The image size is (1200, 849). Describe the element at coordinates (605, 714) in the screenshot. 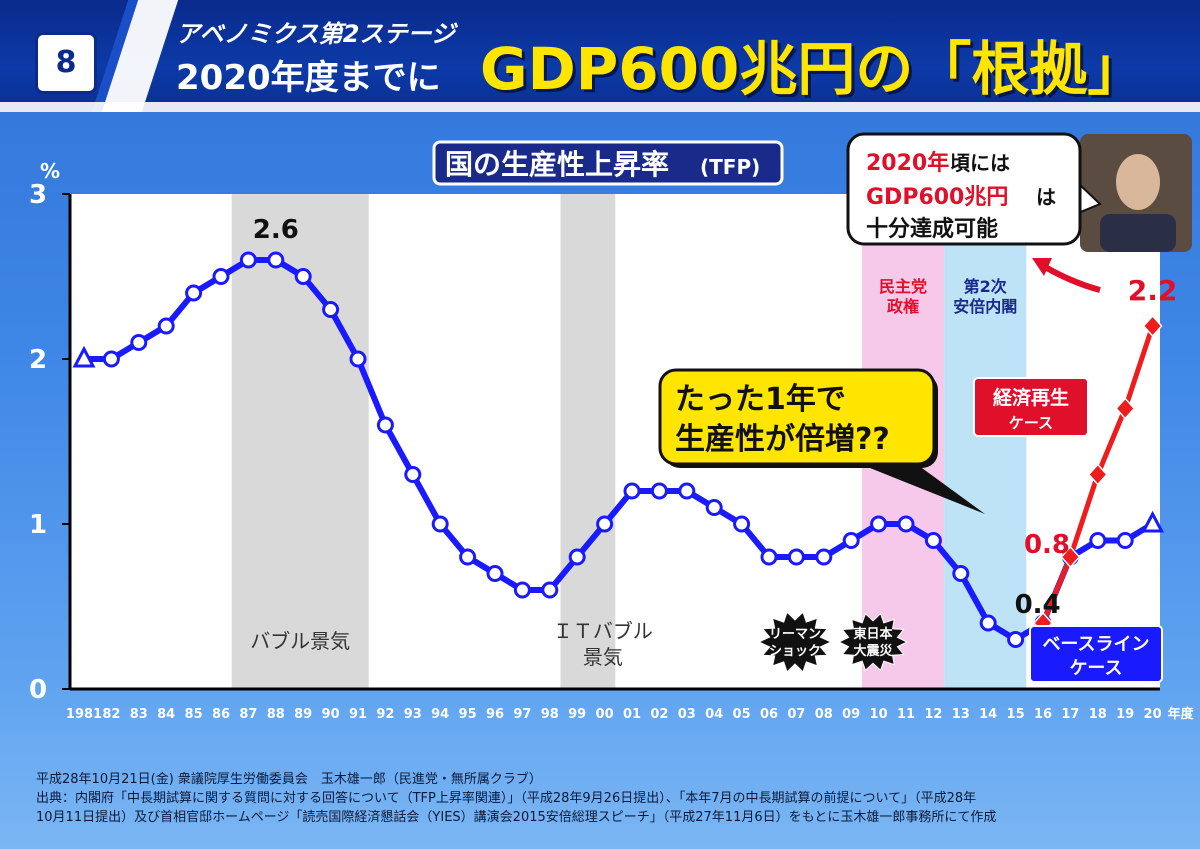

I see `x-tick-label-00: 00` at that location.